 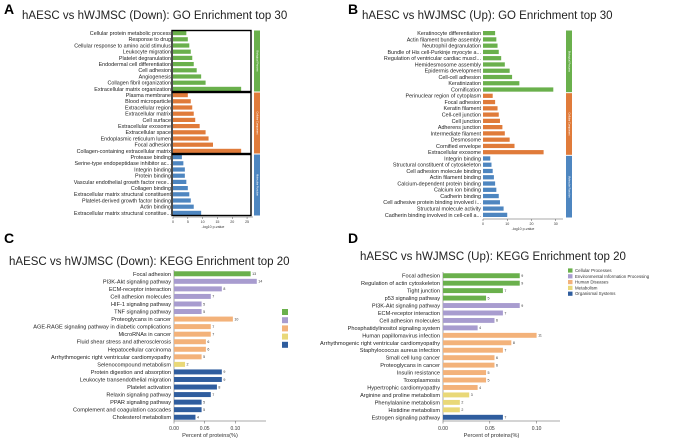 I want to click on pathway-label: Human papillomavirus infection, so click(x=401, y=336).